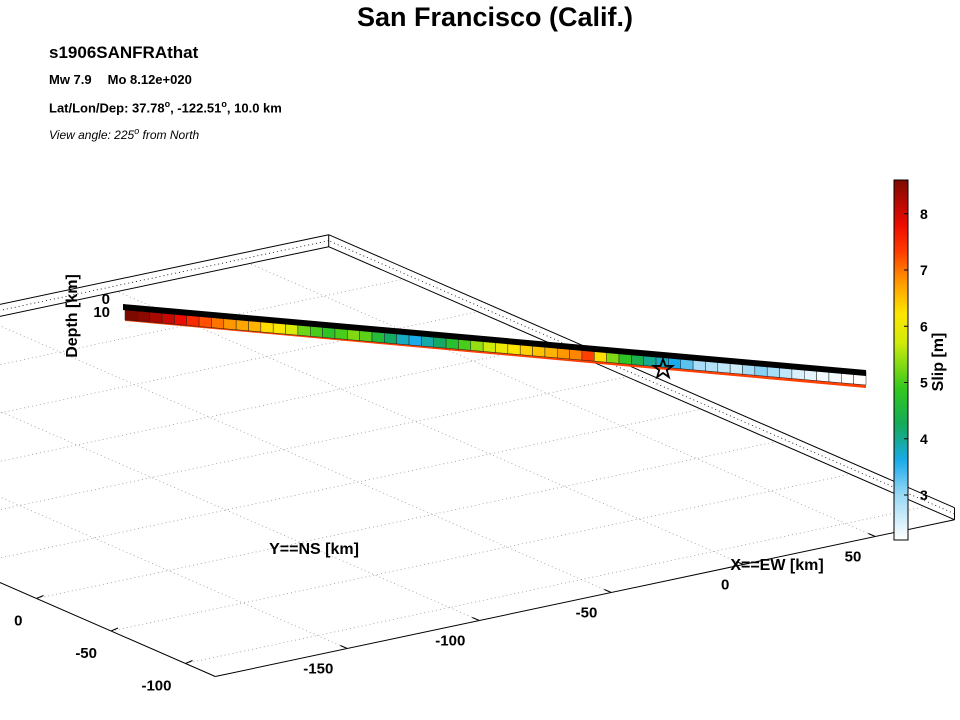 The height and width of the screenshot is (720, 960). Describe the element at coordinates (938, 362) in the screenshot. I see `colorbar-label: Slip [m]` at that location.